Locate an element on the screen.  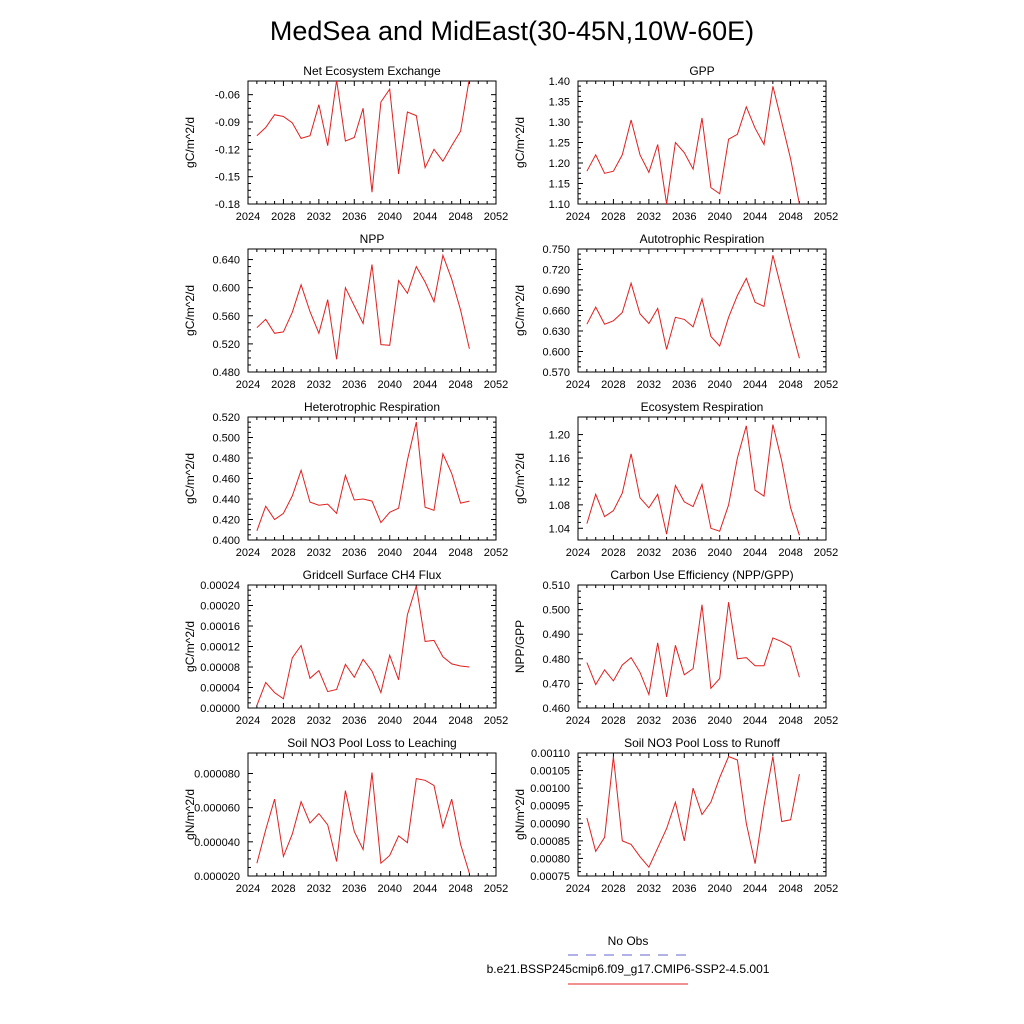
series-line-soil-no3-pool-loss-to-runoff is located at coordinates (693, 812).